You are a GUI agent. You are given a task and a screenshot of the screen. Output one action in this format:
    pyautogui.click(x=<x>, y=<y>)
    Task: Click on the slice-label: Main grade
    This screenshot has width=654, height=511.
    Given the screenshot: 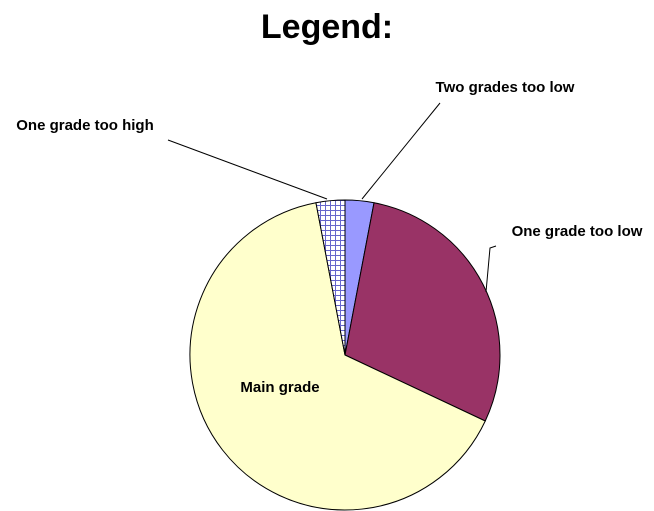 What is the action you would take?
    pyautogui.click(x=280, y=387)
    